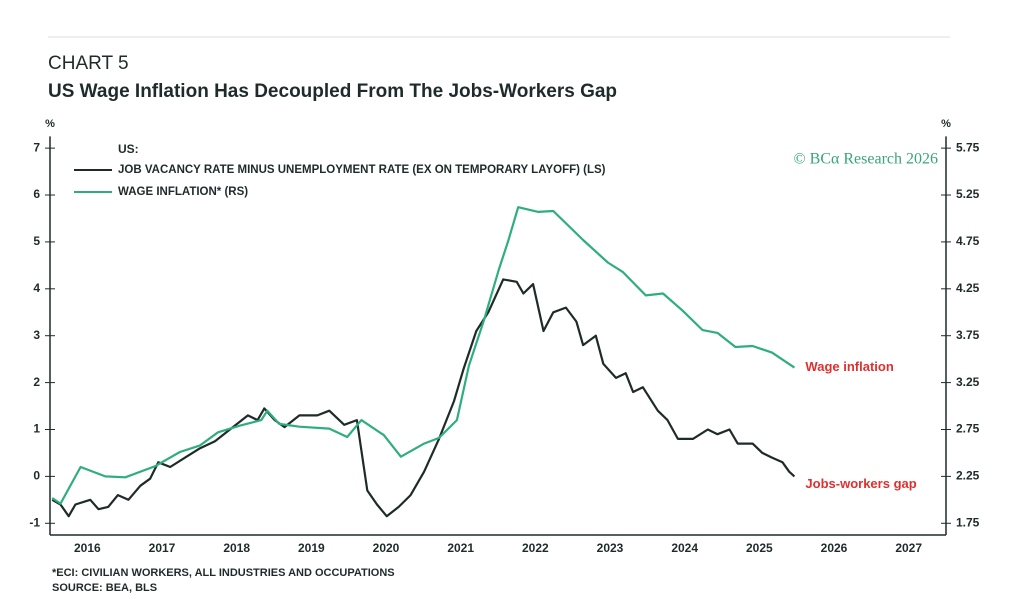 The width and height of the screenshot is (1024, 603). What do you see at coordinates (36, 429) in the screenshot?
I see `y-tick-label: 1` at bounding box center [36, 429].